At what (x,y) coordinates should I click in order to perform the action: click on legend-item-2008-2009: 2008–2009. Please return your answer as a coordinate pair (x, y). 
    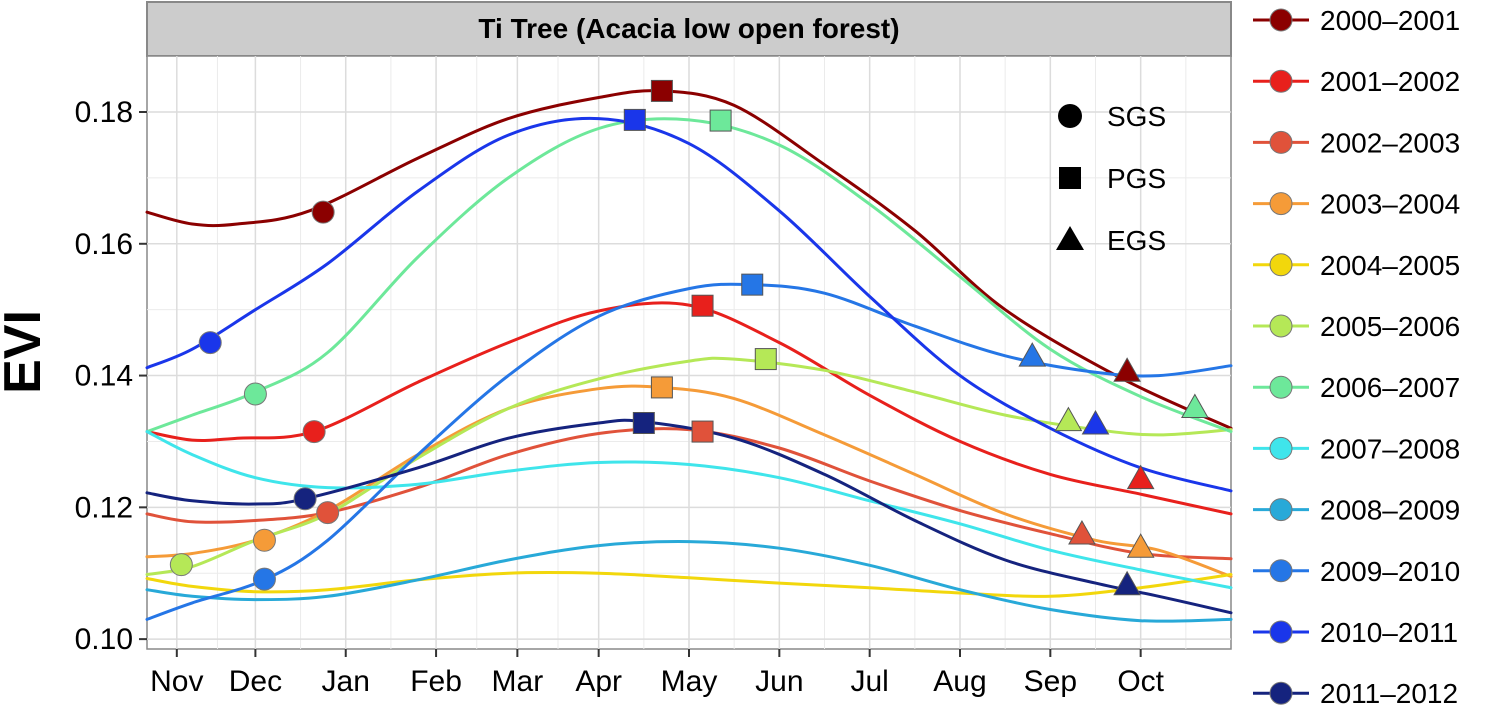
    Looking at the image, I should click on (1356, 510).